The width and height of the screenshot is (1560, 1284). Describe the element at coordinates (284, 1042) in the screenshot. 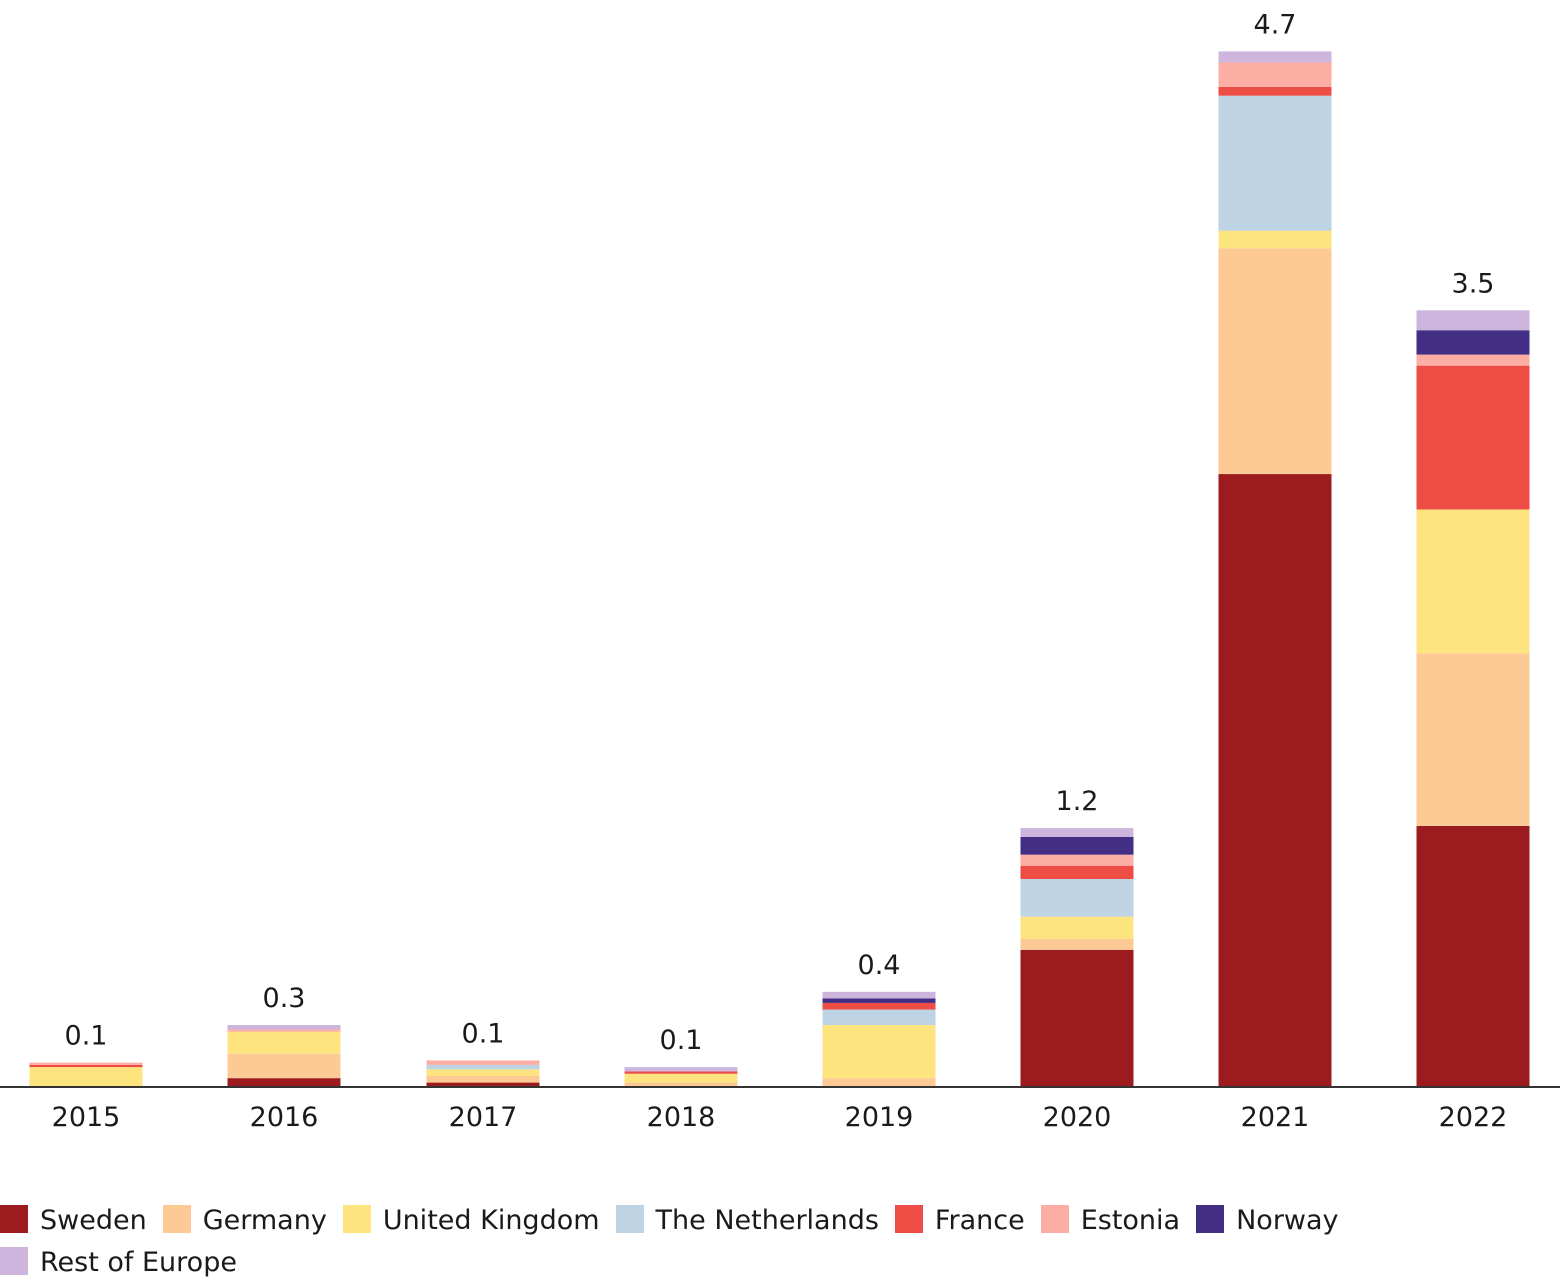

I see `bar-segment-2016-united-kingdom` at that location.